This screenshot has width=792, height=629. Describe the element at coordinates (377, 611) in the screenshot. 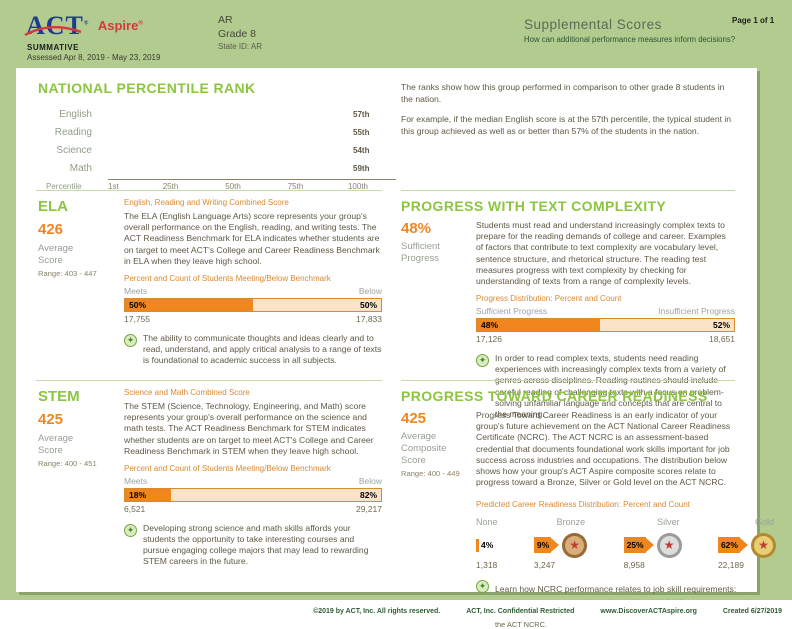

I see `footer-copyright: ©2019 by ACT, Inc. All rights reserved.` at that location.